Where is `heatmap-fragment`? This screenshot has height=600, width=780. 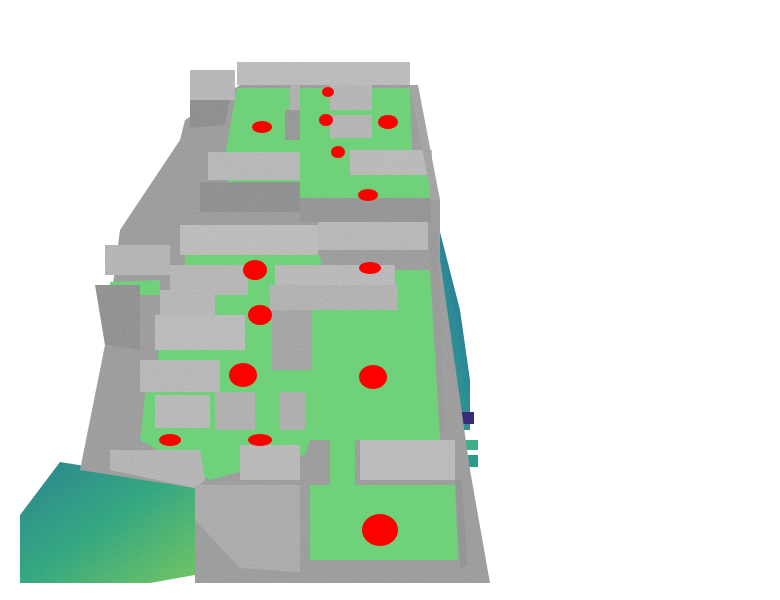
heatmap-fragment is located at coordinates (469, 445).